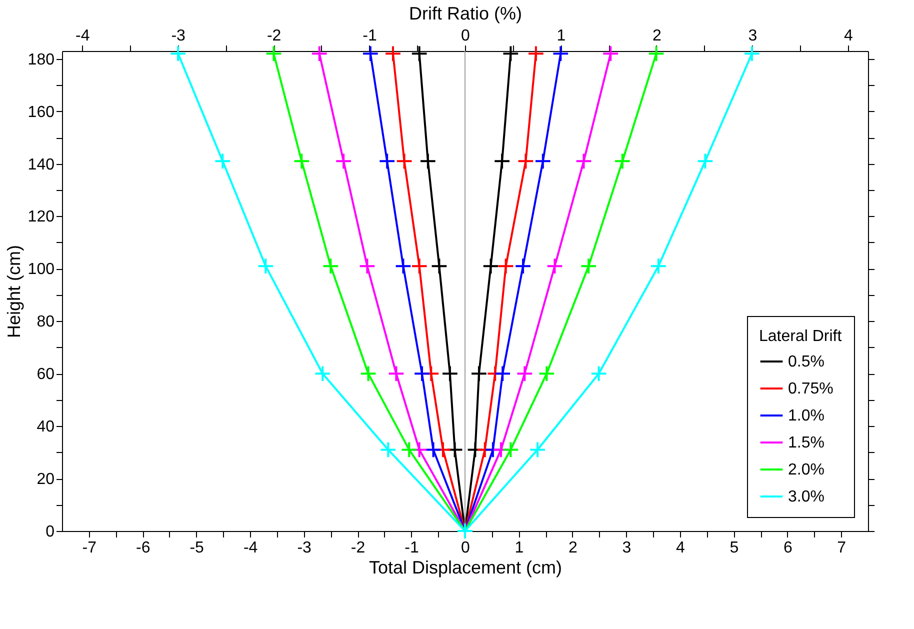 Image resolution: width=914 pixels, height=629 pixels. Describe the element at coordinates (197, 548) in the screenshot. I see `x-tick-label: -5` at that location.